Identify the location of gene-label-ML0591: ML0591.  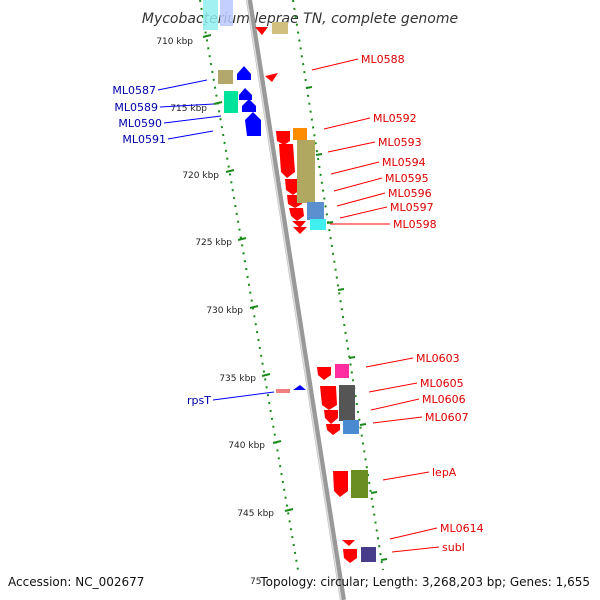
(144, 139).